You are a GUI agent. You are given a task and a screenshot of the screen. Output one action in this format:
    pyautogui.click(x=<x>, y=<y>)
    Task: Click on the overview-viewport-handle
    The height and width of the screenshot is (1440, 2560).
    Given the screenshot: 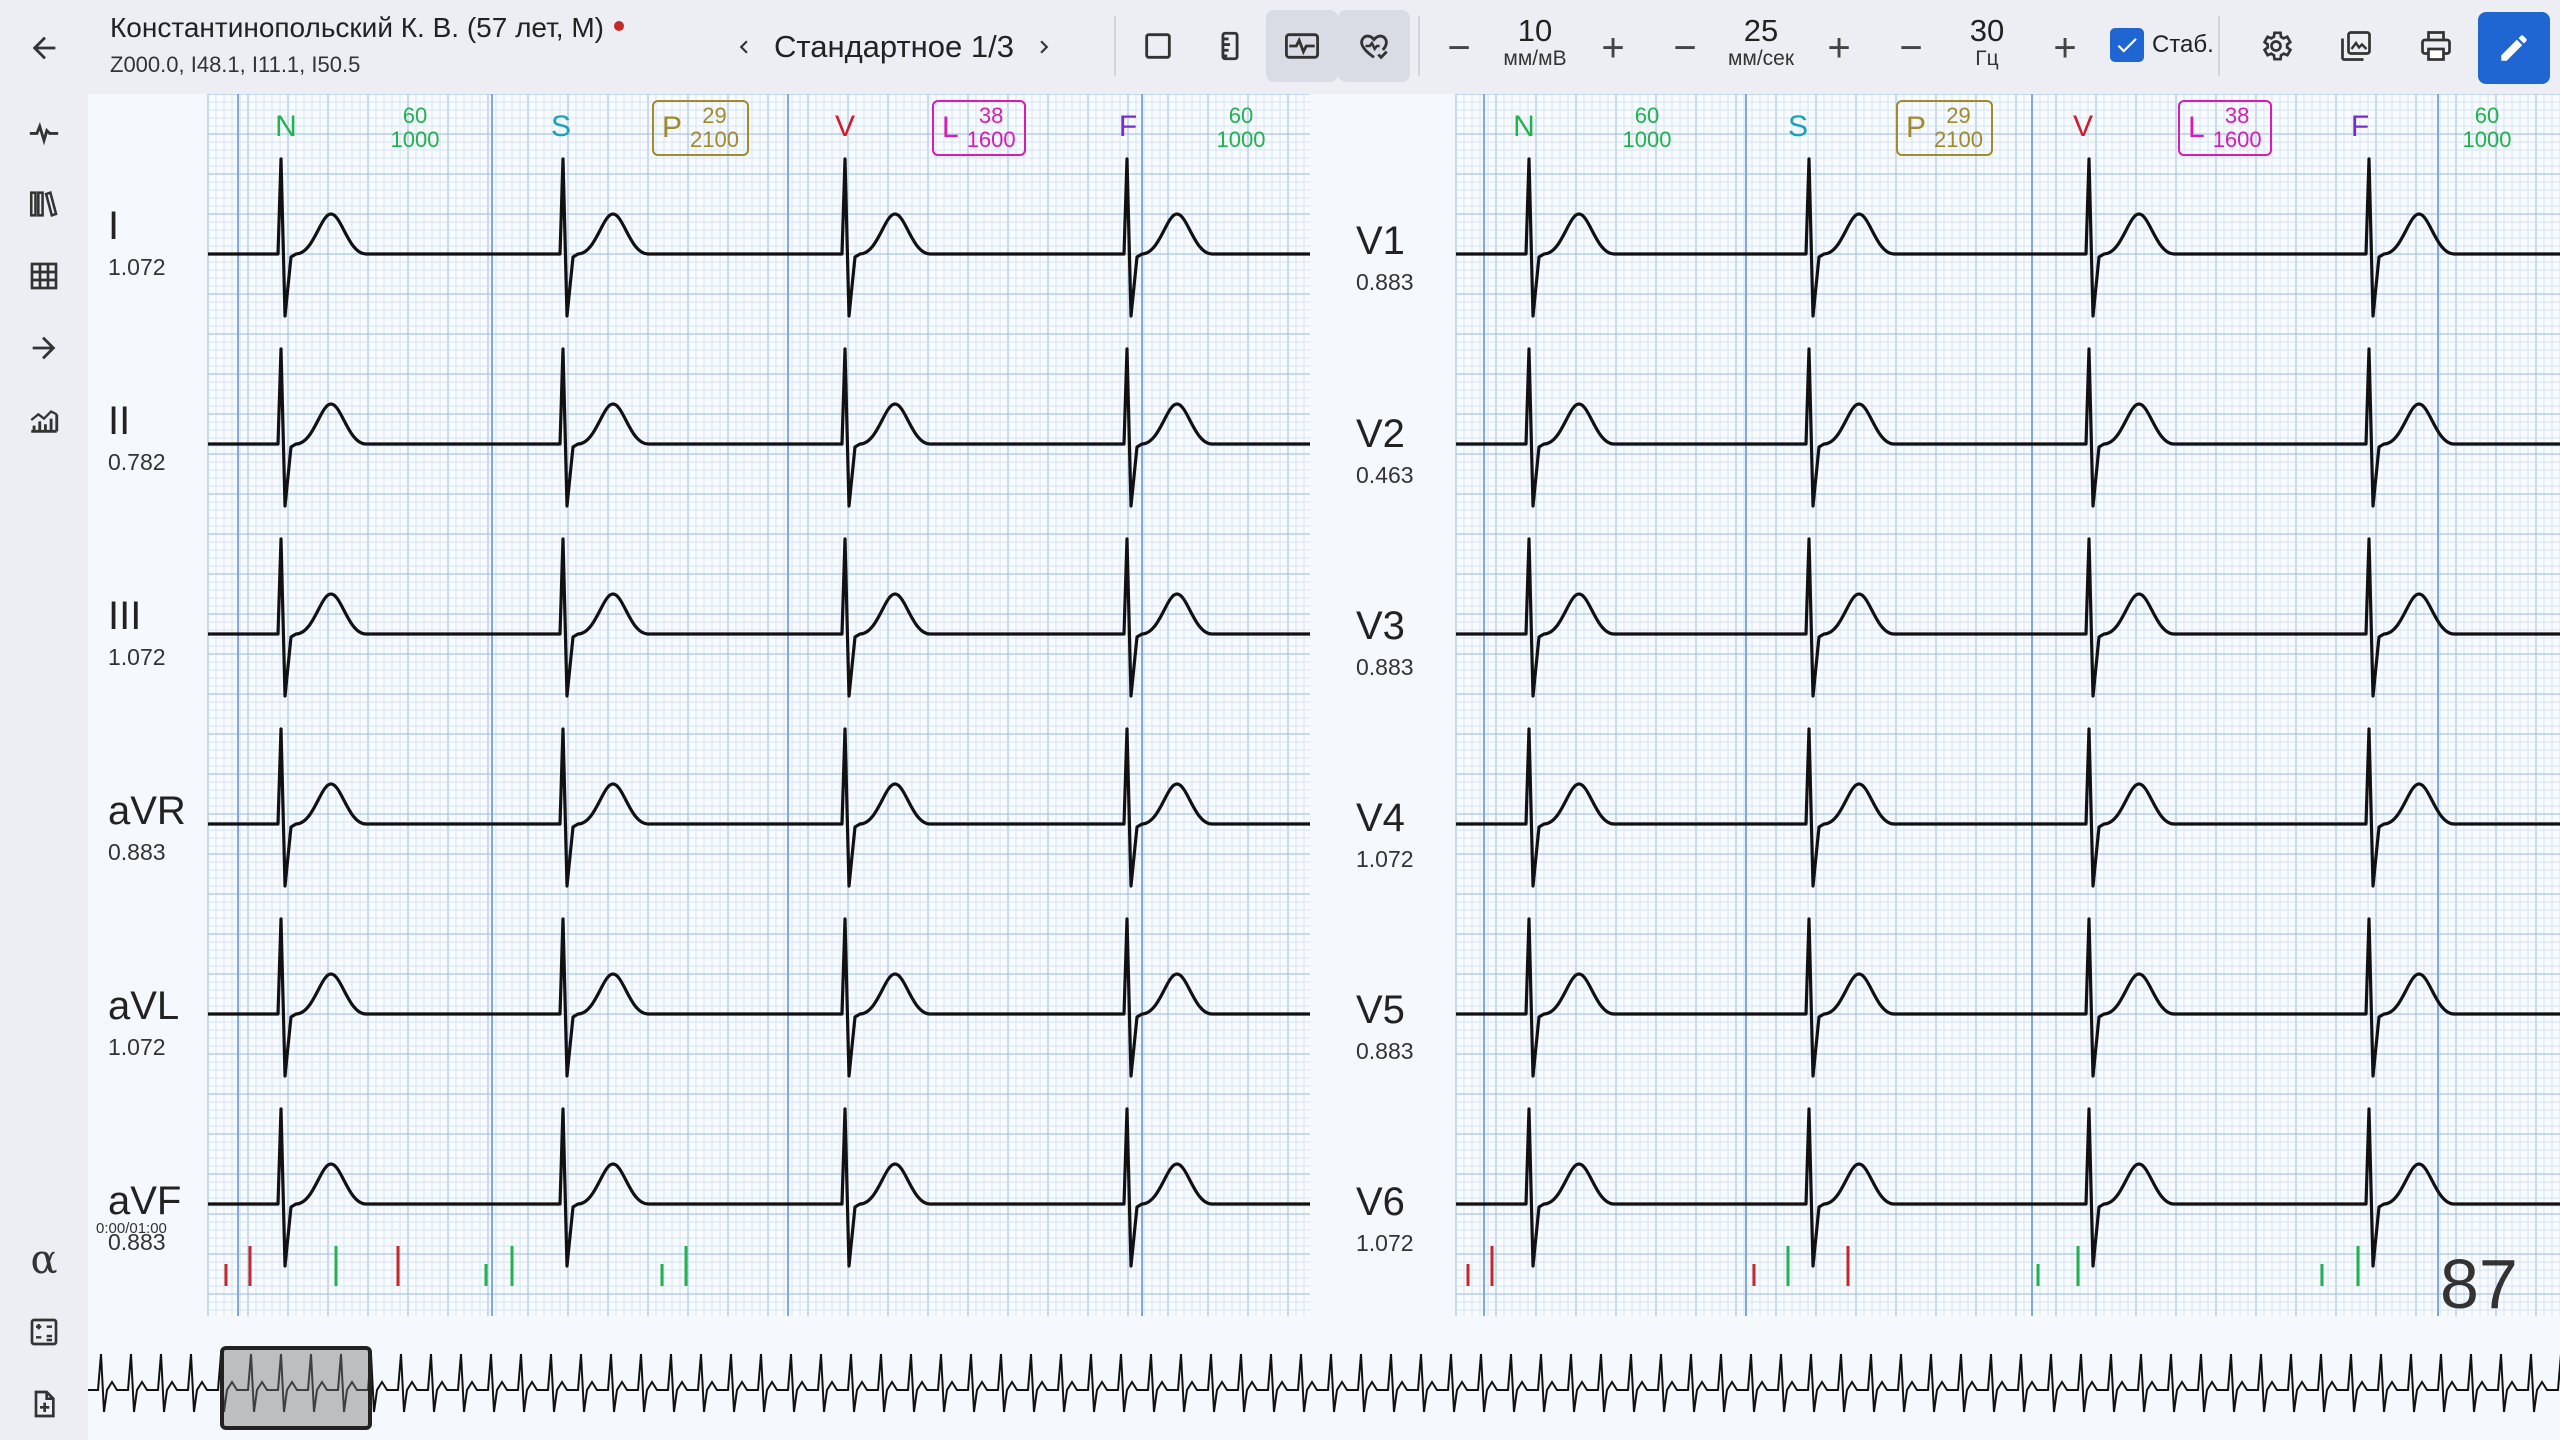 What is the action you would take?
    pyautogui.click(x=296, y=1388)
    